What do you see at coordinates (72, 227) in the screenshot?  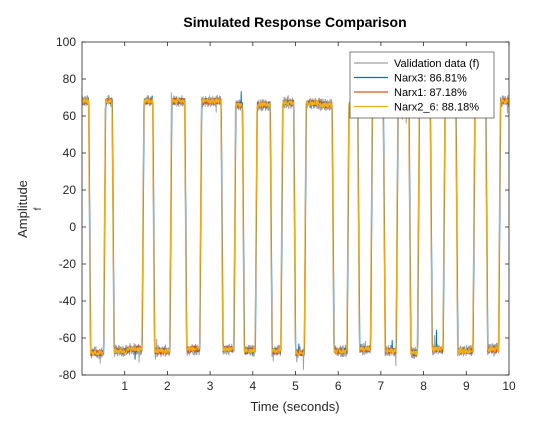 I see `y-tick-label: 0` at bounding box center [72, 227].